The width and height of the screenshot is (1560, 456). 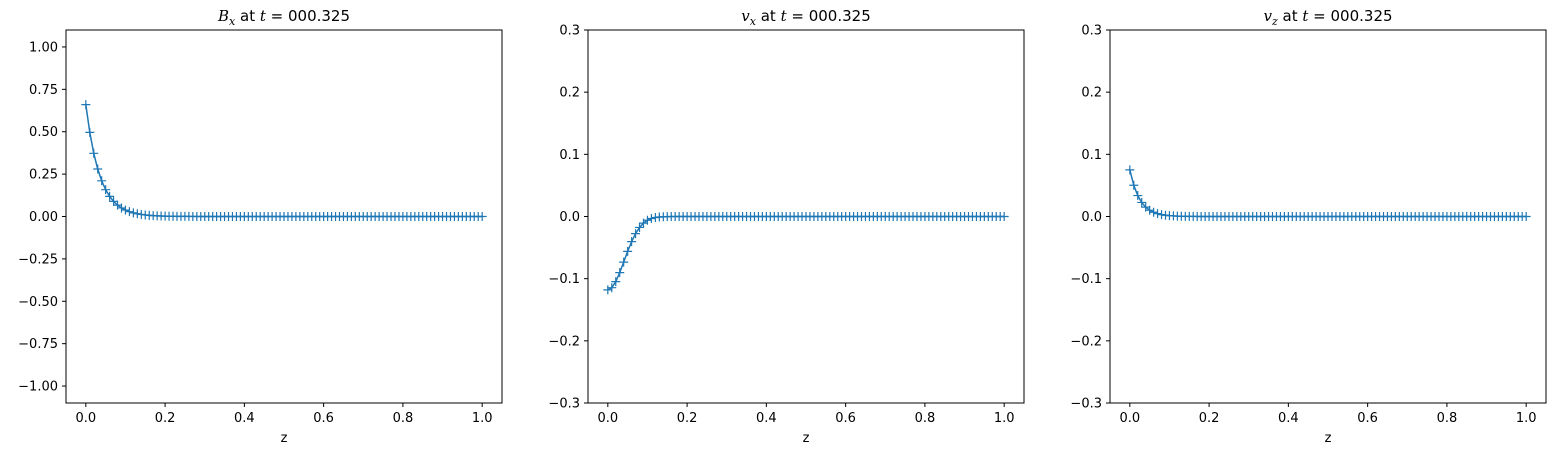 I want to click on y-tick-label: 0.75, so click(x=43, y=90).